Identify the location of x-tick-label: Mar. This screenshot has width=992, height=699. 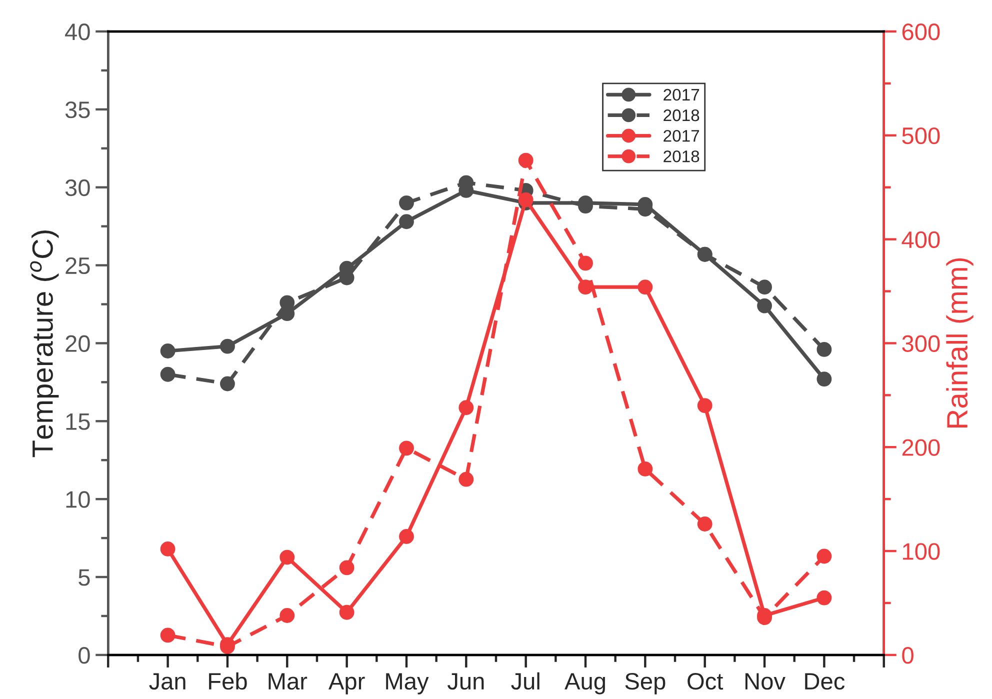
(288, 681).